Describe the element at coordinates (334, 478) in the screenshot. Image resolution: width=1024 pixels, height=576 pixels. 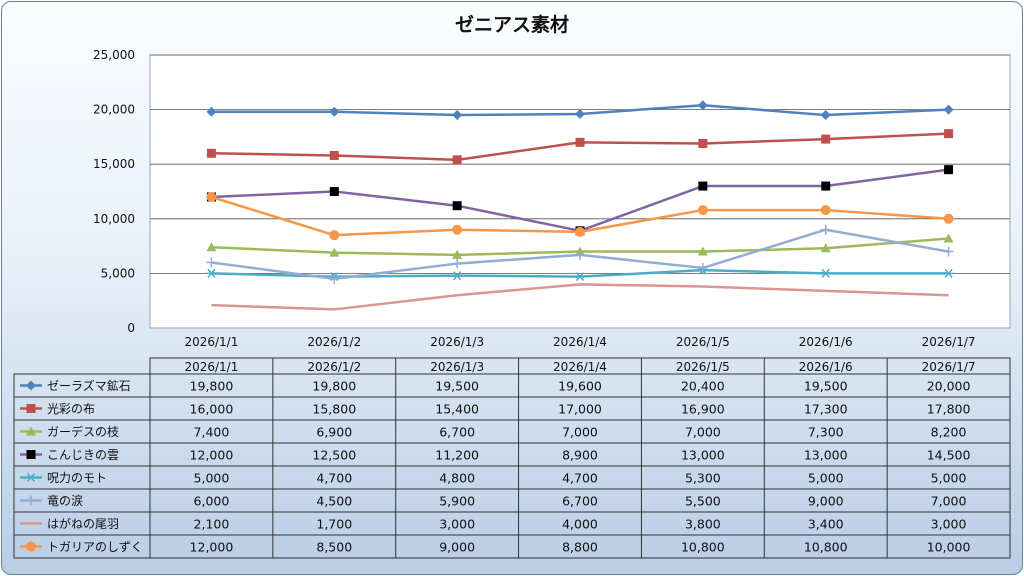
I see `table-value-cell: 4,700` at that location.